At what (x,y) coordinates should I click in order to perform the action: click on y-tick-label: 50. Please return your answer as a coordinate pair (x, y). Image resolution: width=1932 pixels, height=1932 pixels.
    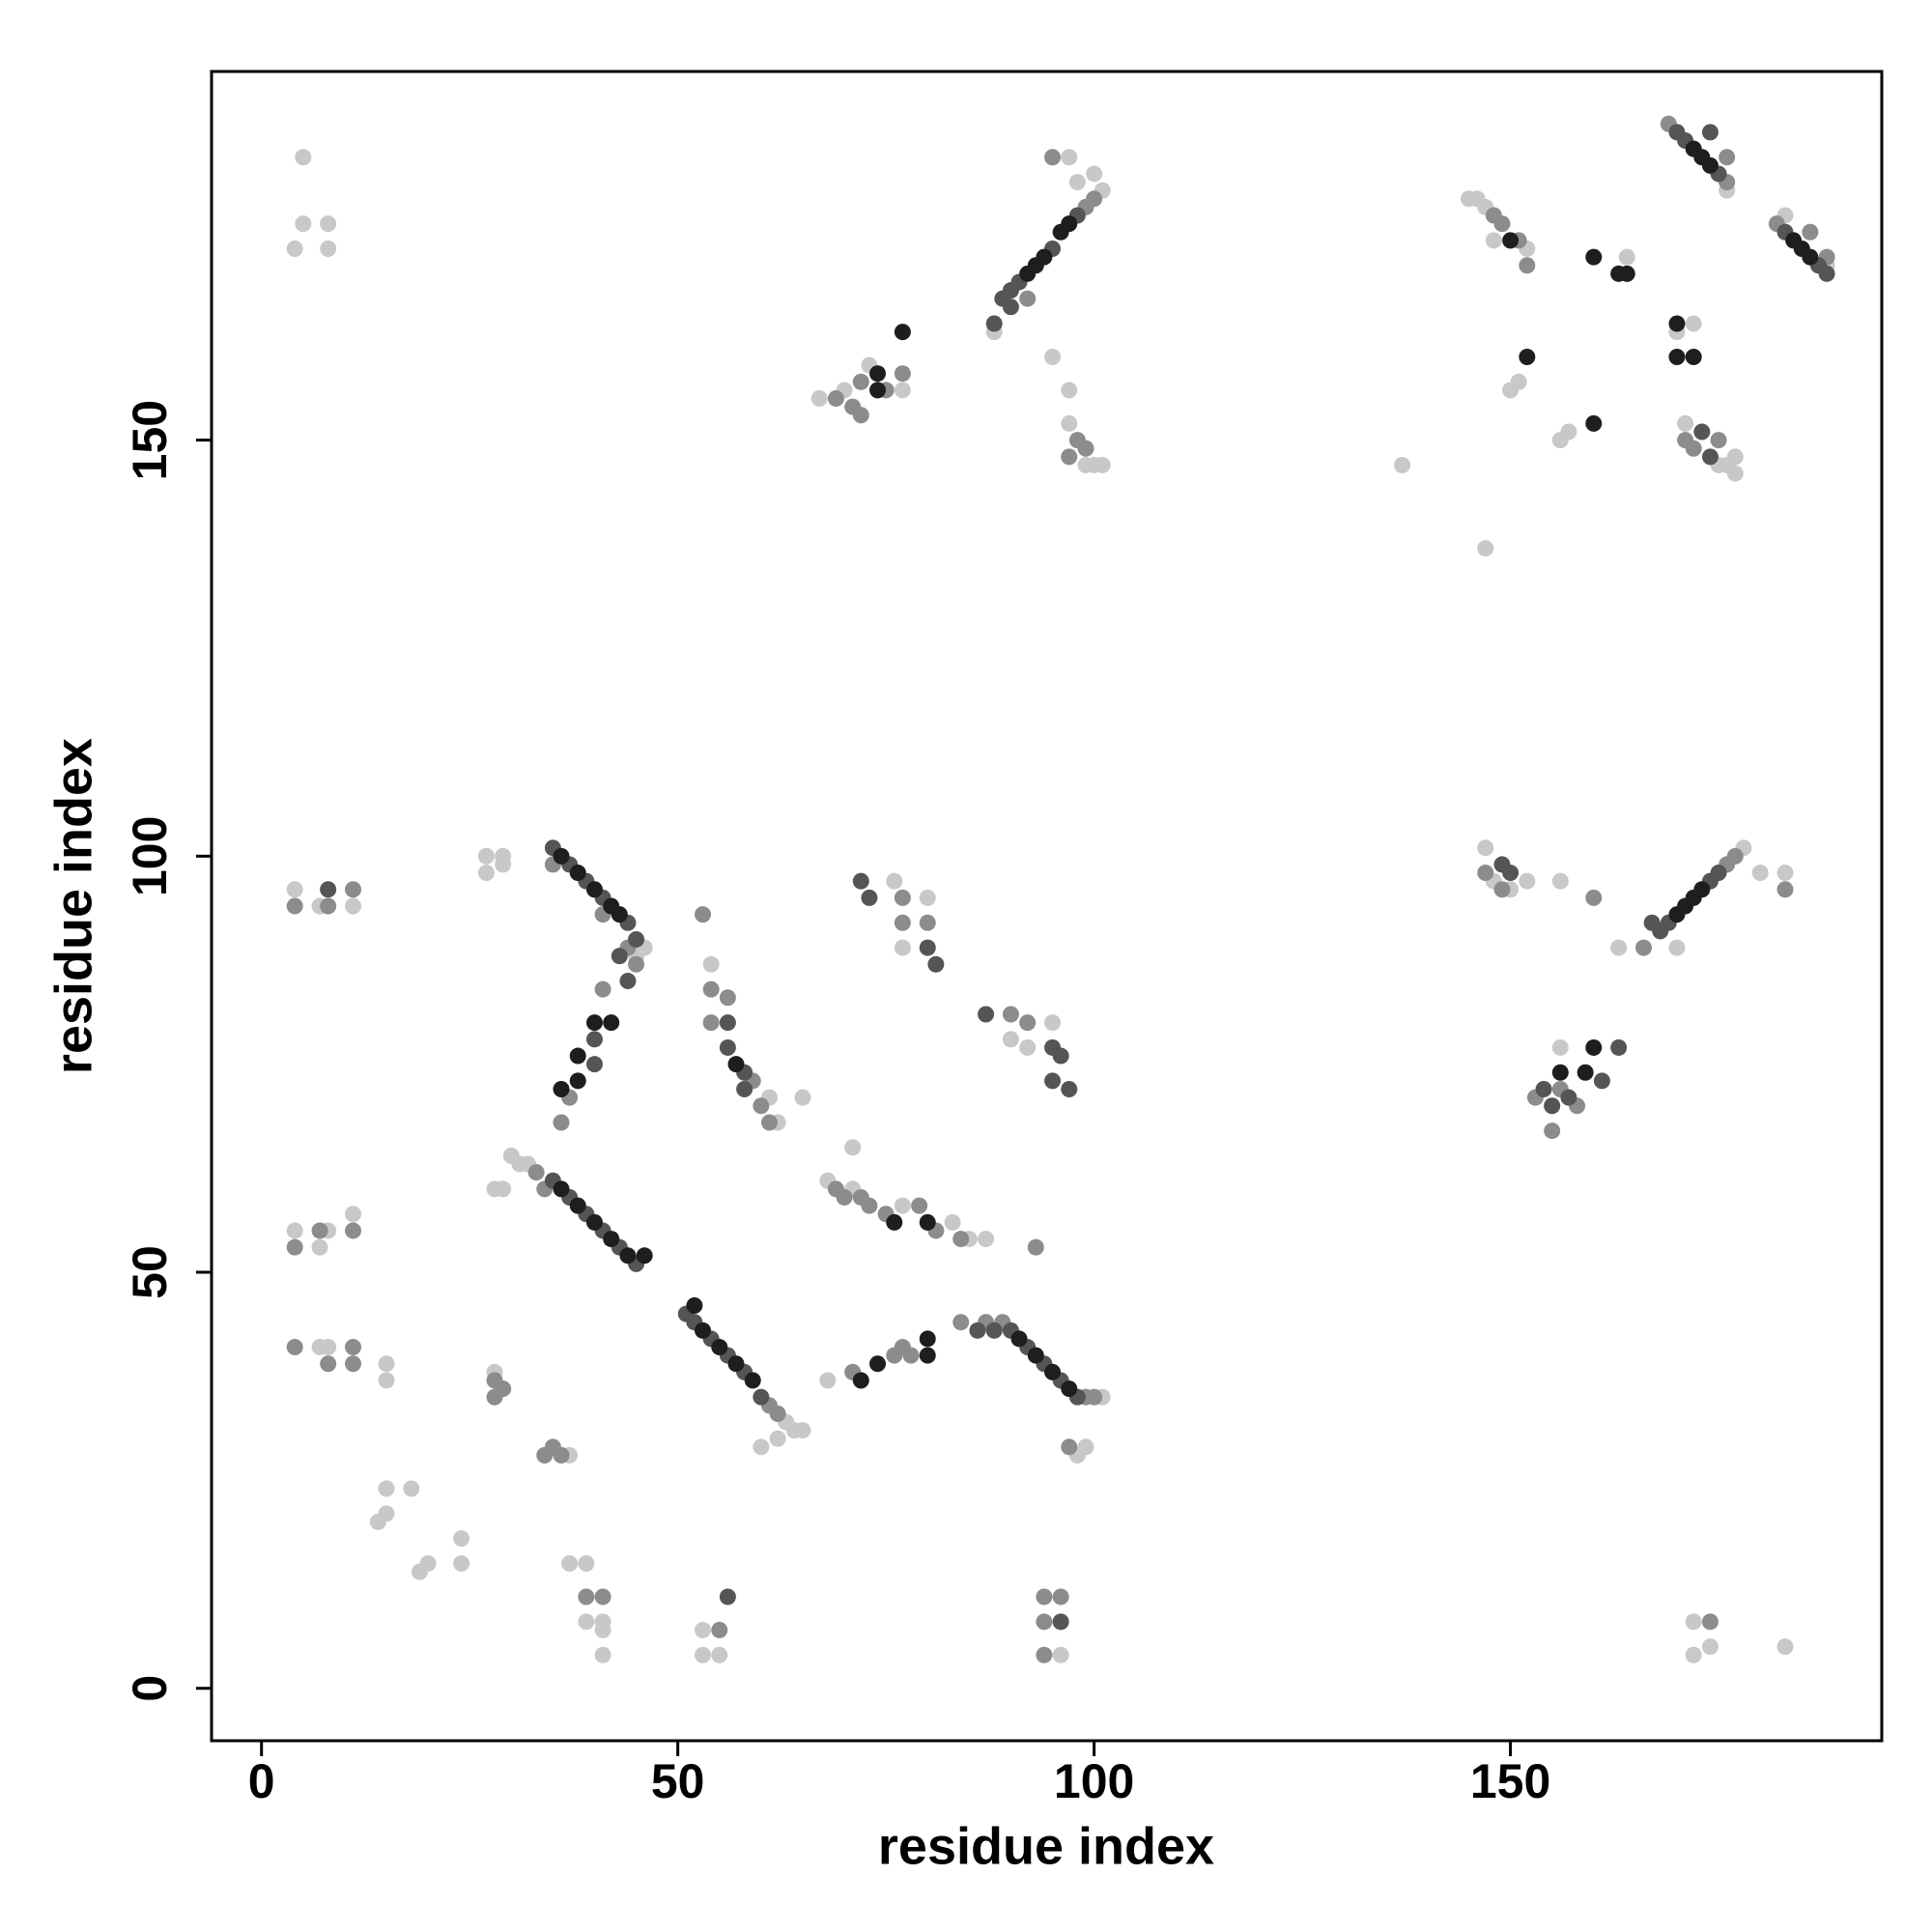
    Looking at the image, I should click on (150, 1272).